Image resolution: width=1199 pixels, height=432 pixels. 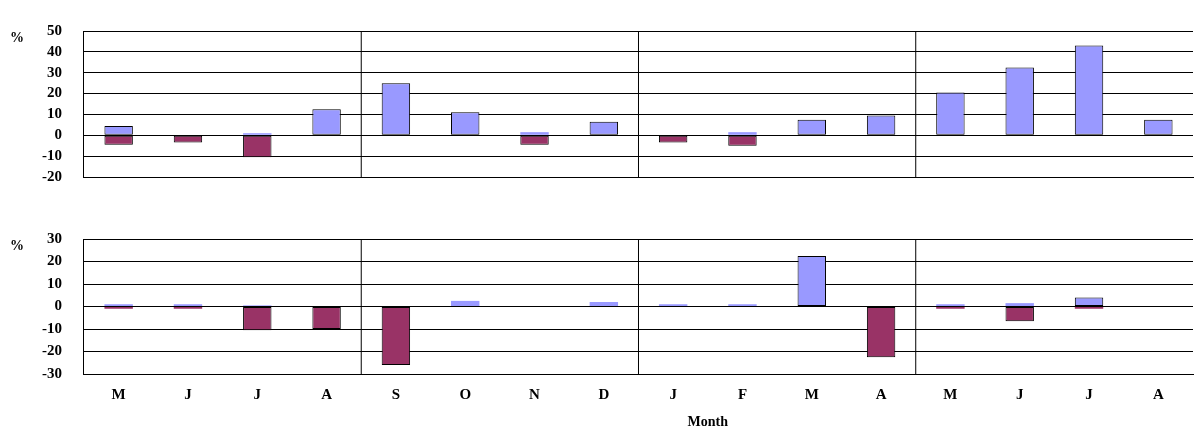 What do you see at coordinates (54, 50) in the screenshot?
I see `y-tick-label: 40` at bounding box center [54, 50].